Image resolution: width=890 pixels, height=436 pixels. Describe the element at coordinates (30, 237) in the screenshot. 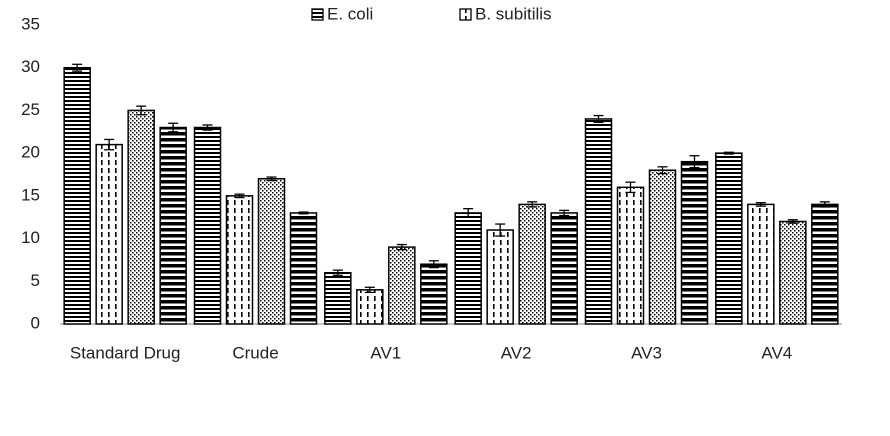

I see `y-tick-label: 10` at that location.